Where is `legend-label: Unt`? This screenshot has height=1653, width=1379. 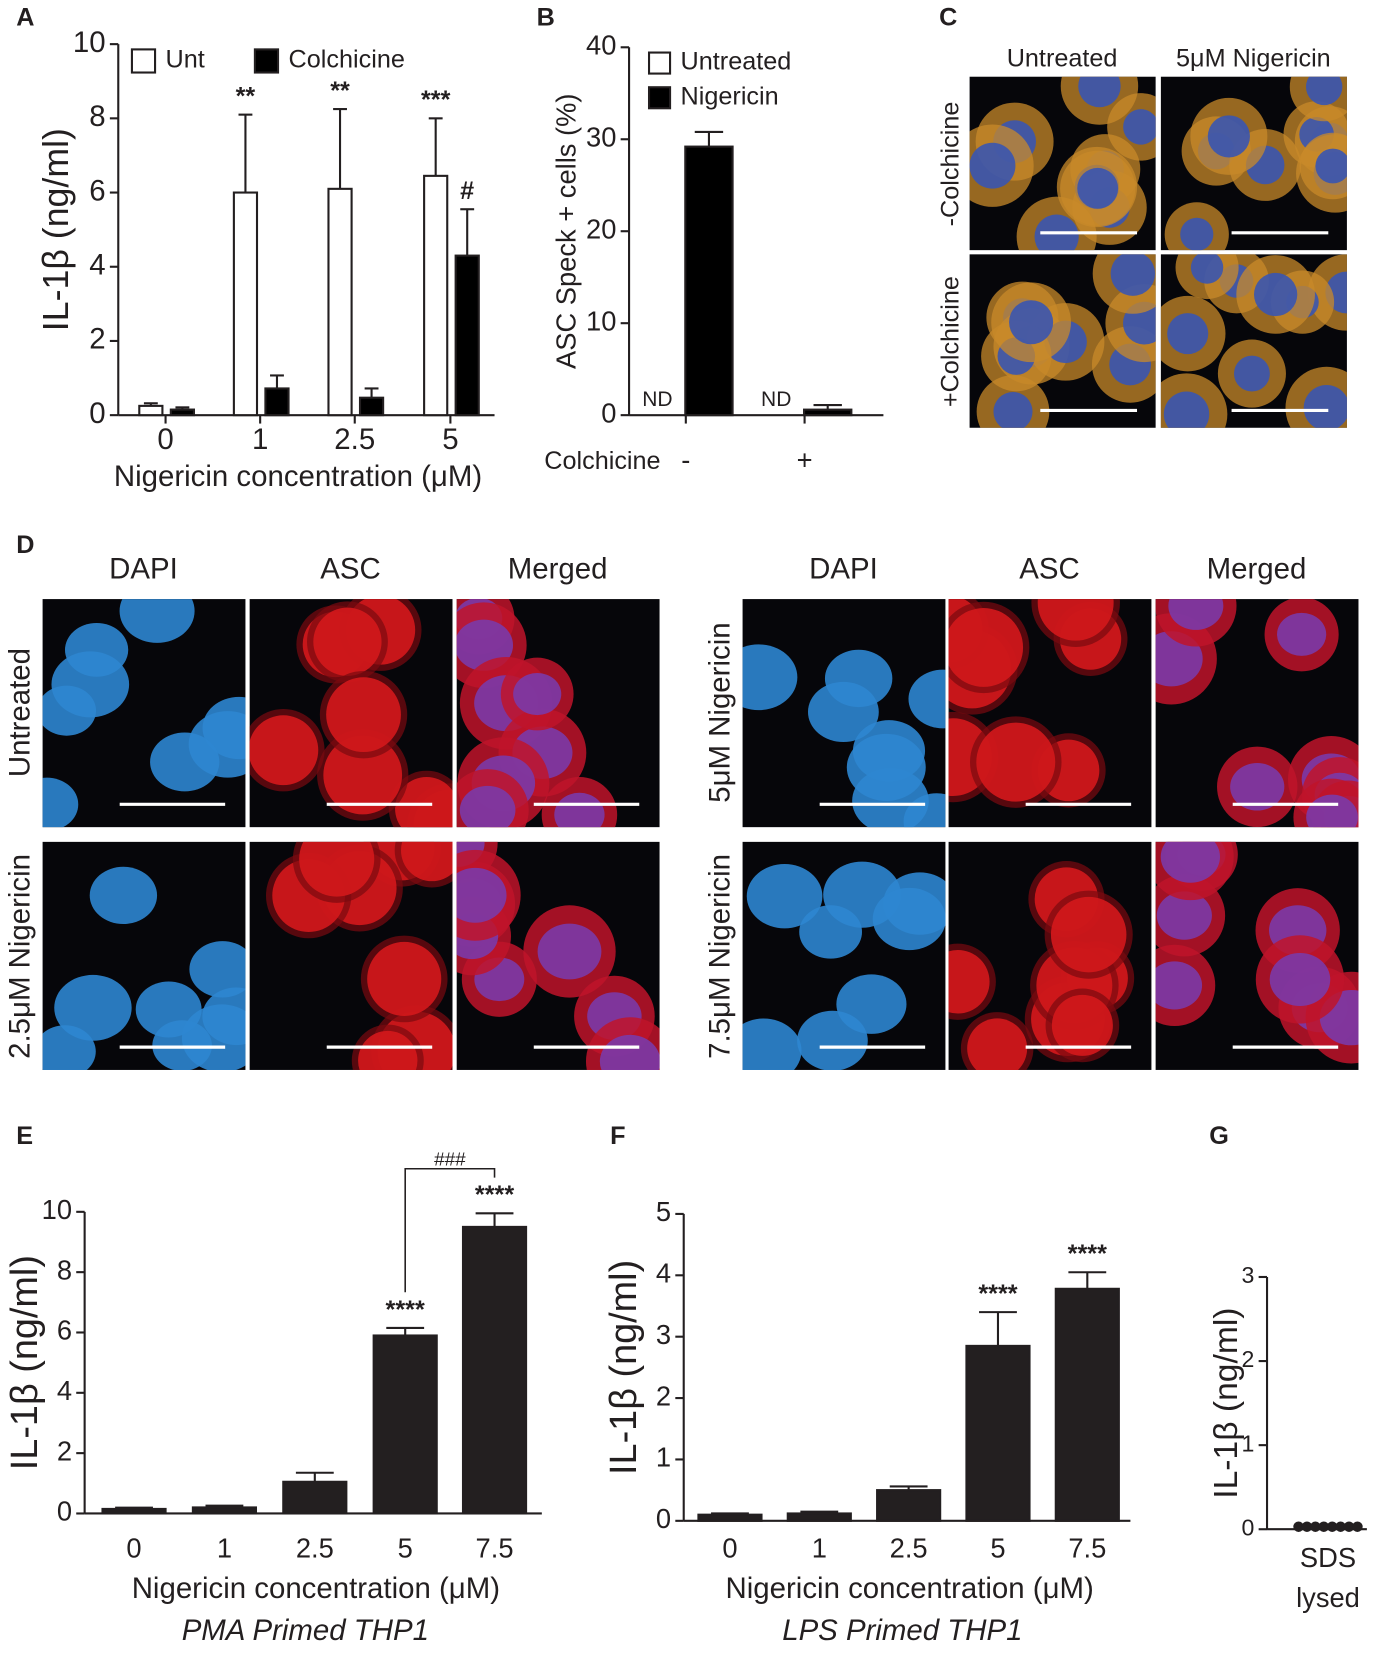
legend-label: Unt is located at coordinates (185, 60).